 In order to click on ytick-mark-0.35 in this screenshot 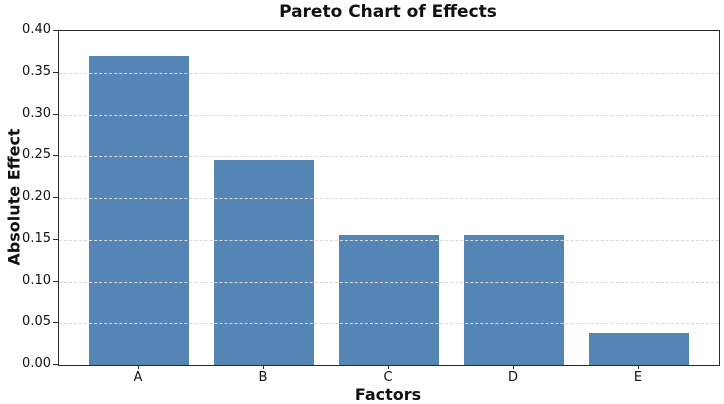, I will do `click(55, 72)`.